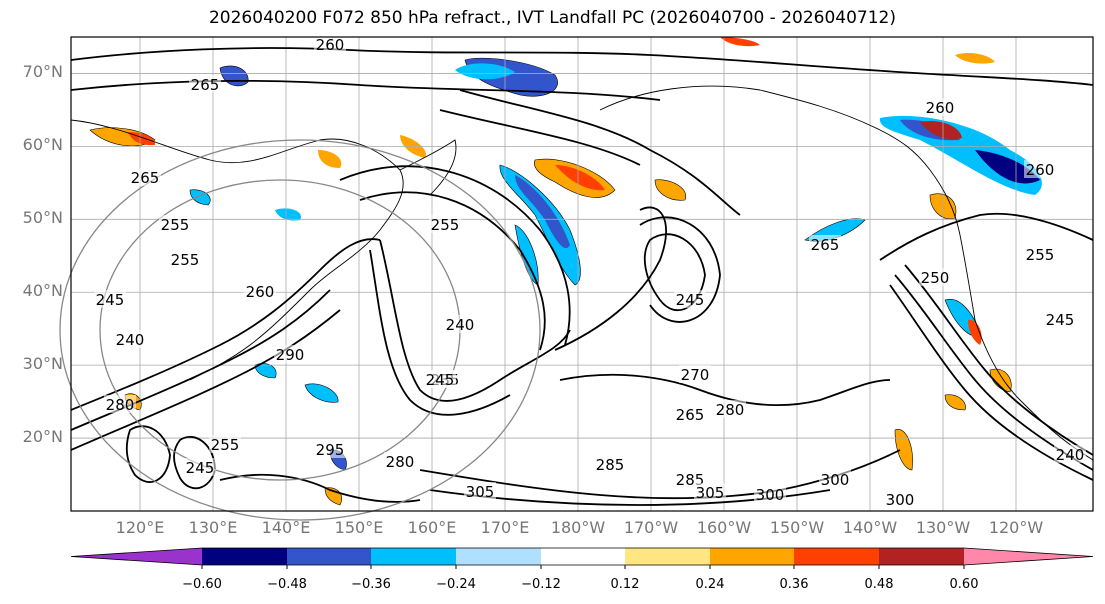 Image resolution: width=1105 pixels, height=604 pixels. What do you see at coordinates (225, 445) in the screenshot?
I see `contour-label: 255` at bounding box center [225, 445].